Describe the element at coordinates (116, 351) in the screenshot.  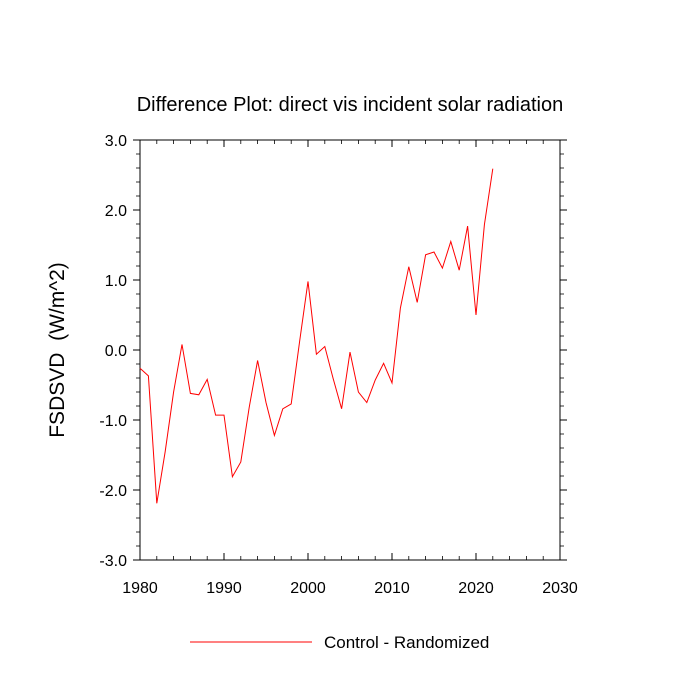
I see `y-tick-label: 0.0` at that location.